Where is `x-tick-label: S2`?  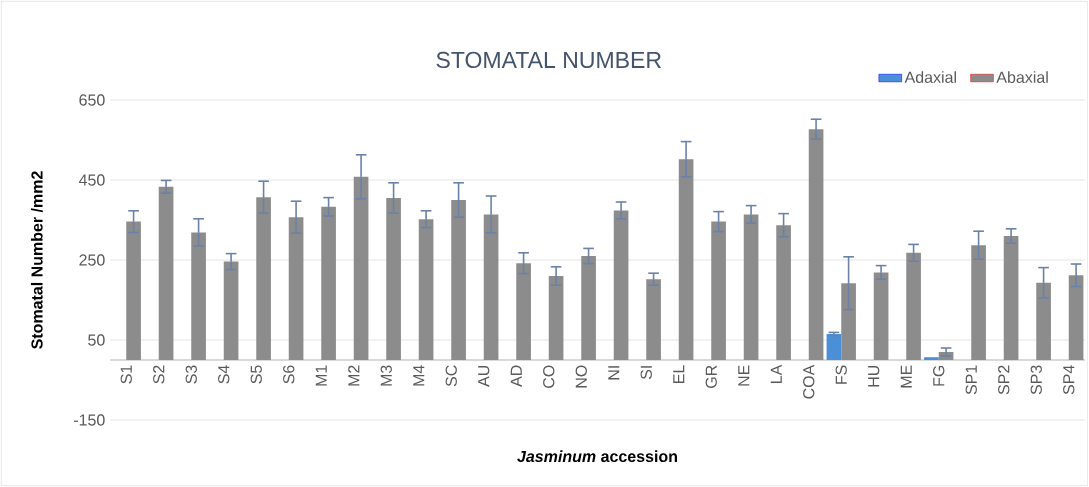
x-tick-label: S2 is located at coordinates (159, 374).